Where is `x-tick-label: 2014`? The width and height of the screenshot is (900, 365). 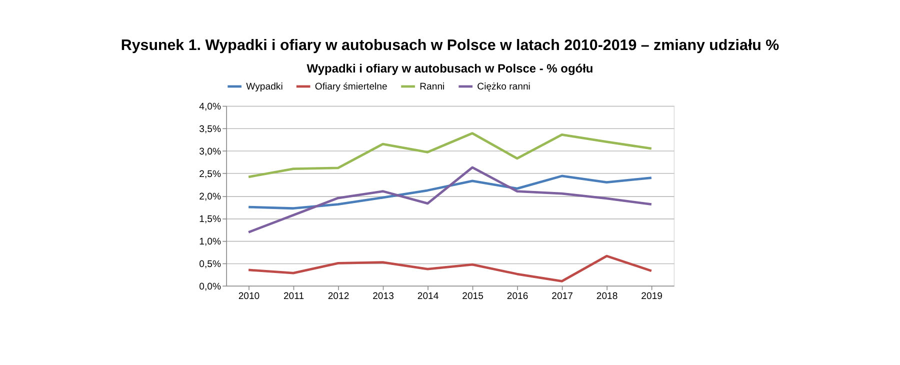
x-tick-label: 2014 is located at coordinates (428, 296).